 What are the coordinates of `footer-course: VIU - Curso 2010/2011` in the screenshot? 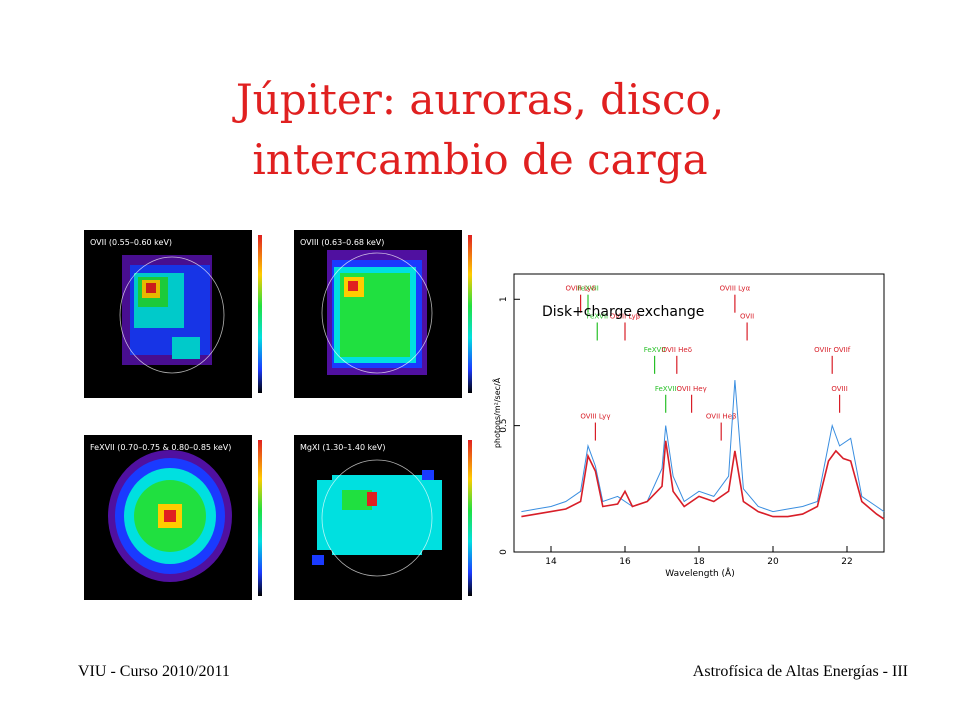 It's located at (154, 671).